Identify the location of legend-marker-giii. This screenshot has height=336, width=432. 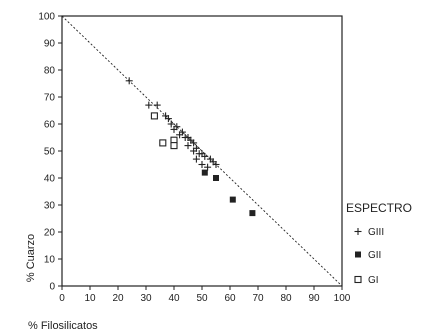
(358, 231).